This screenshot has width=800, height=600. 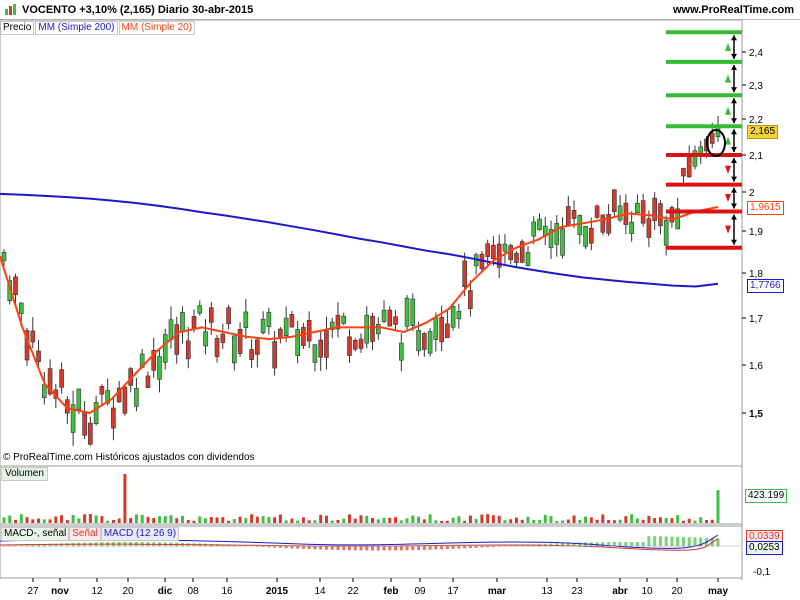 What do you see at coordinates (24, 474) in the screenshot?
I see `volume-label: Volumen` at bounding box center [24, 474].